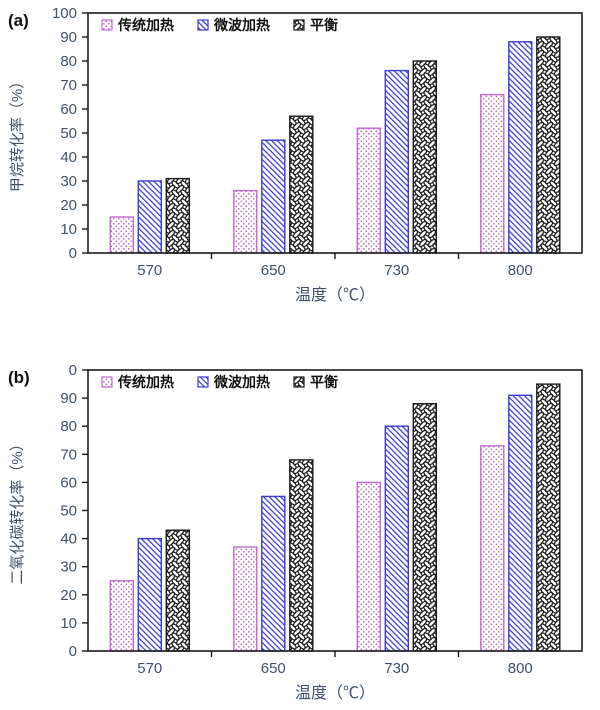  Describe the element at coordinates (17, 133) in the screenshot. I see `y-axis-title: 甲烷转化率（%）` at that location.